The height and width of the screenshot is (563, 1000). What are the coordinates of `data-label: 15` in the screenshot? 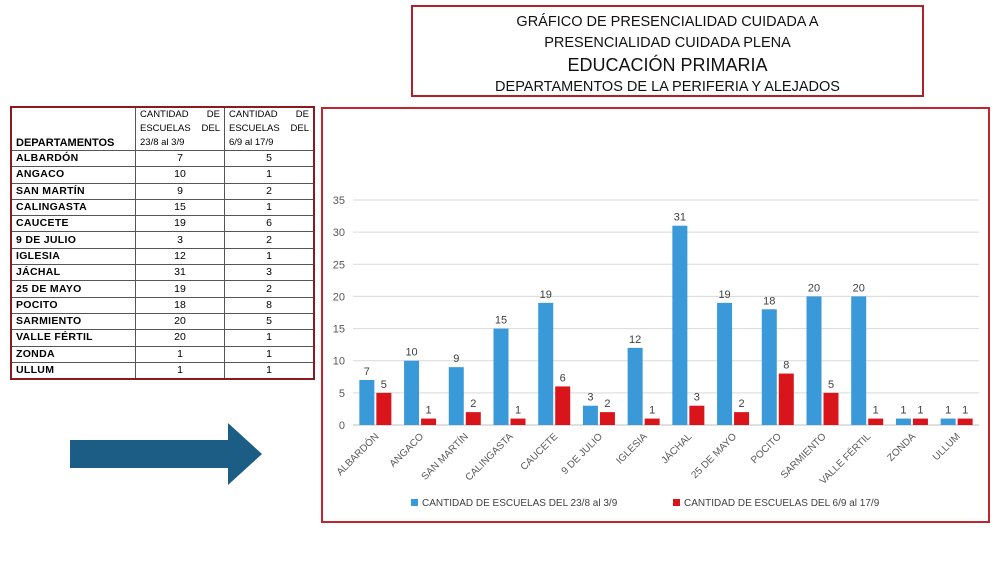 It's located at (501, 321).